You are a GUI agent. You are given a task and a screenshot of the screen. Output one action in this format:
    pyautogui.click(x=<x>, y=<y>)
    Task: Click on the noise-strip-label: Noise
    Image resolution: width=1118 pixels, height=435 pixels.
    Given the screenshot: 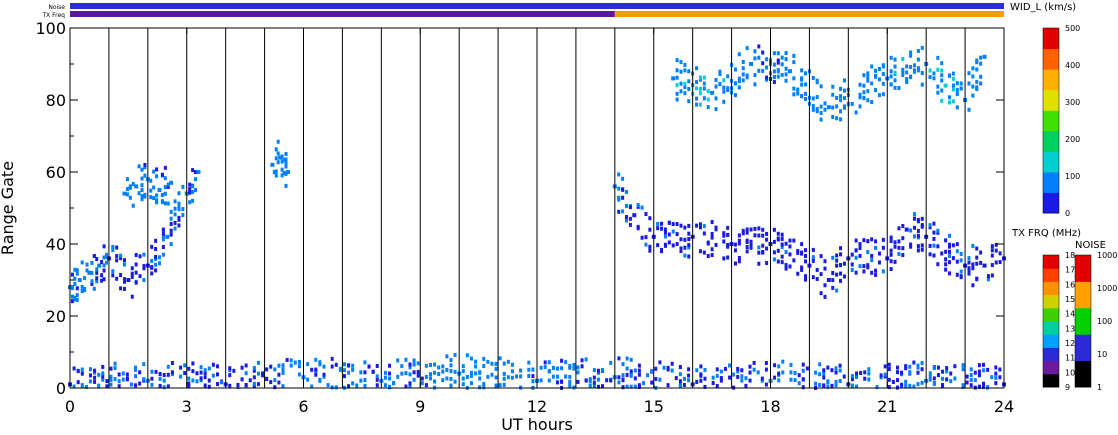 What is the action you would take?
    pyautogui.click(x=56, y=7)
    